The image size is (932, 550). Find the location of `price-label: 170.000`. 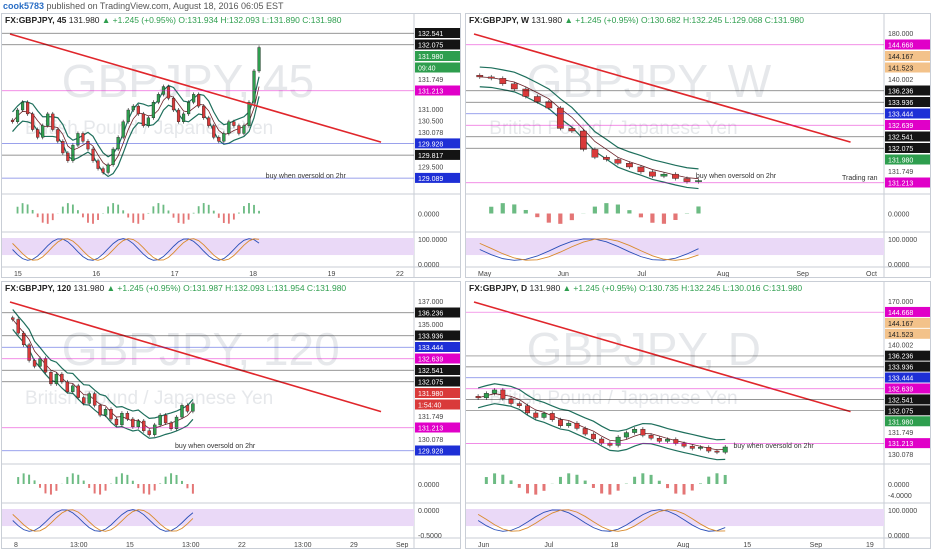

price-label: 170.000 is located at coordinates (900, 302).